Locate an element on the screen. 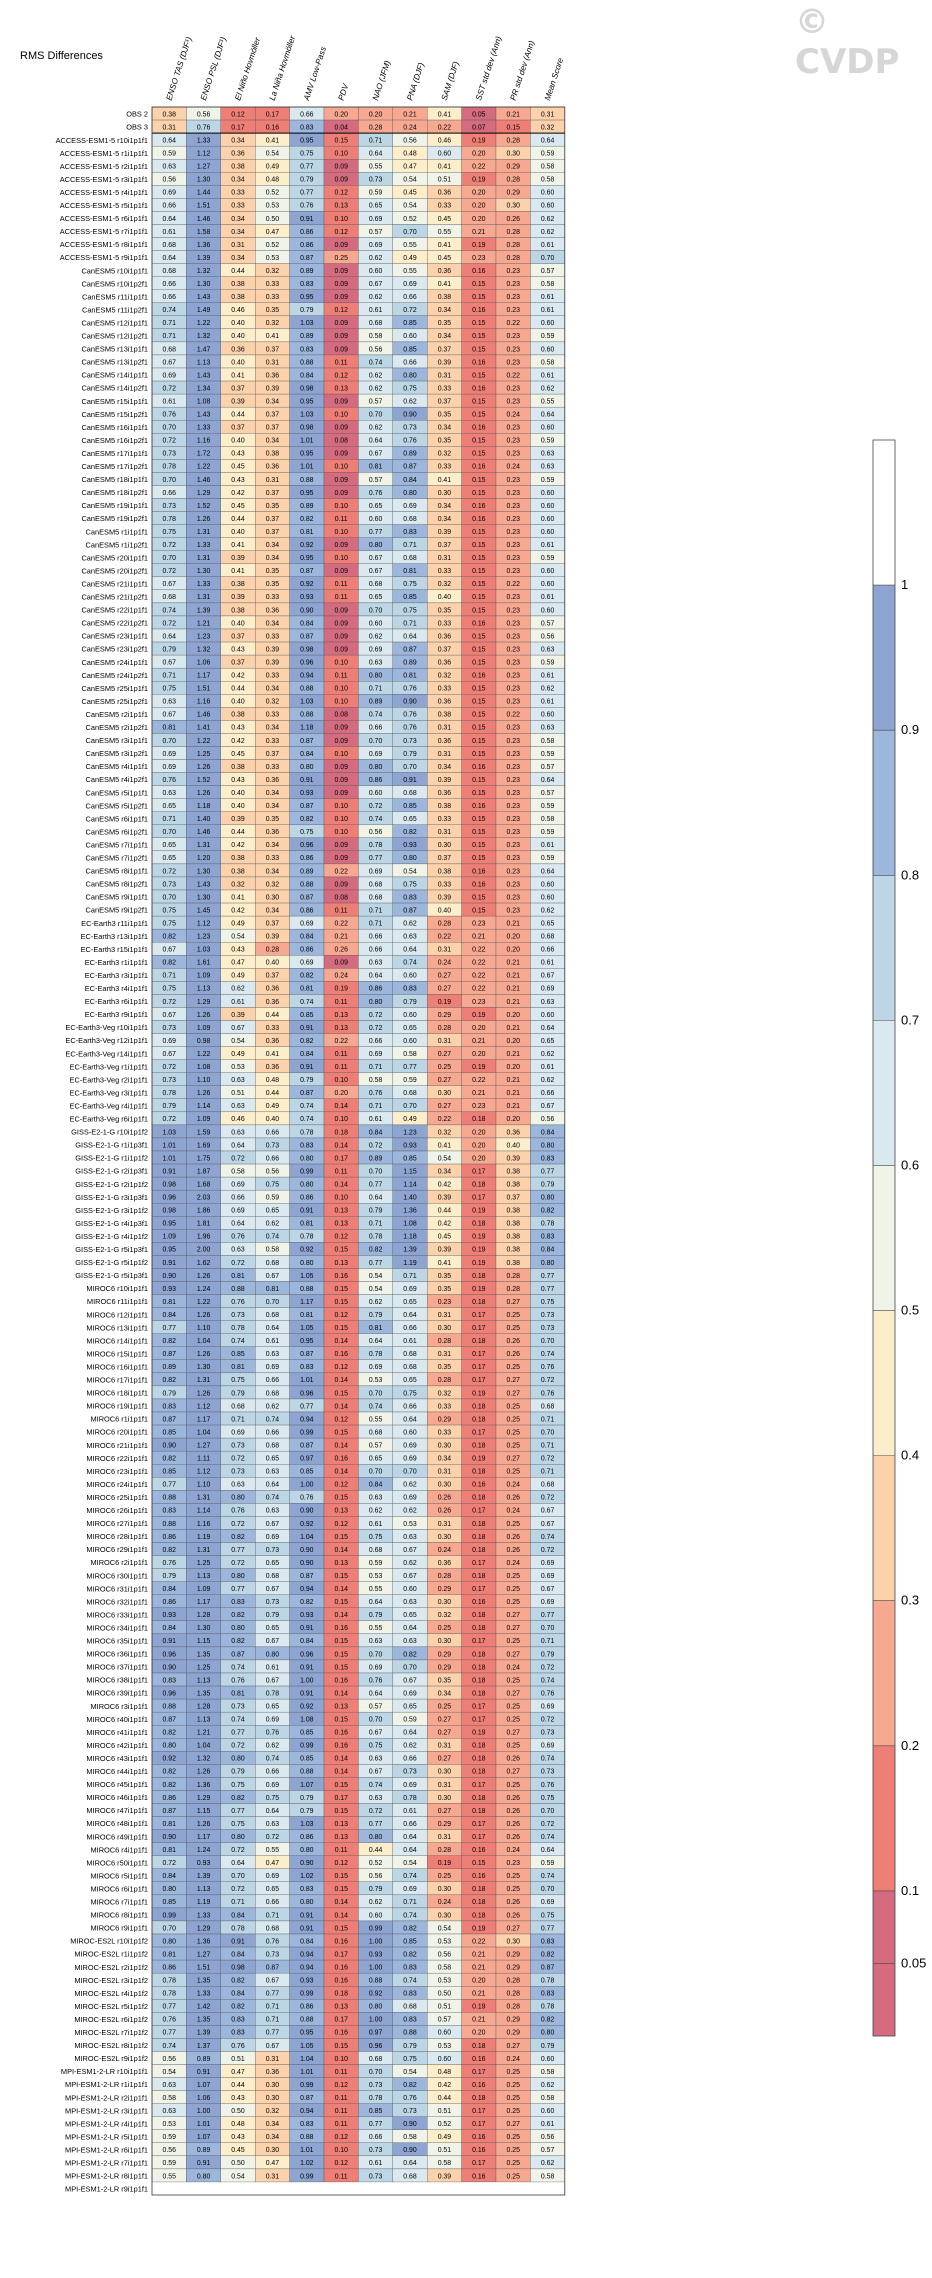 The height and width of the screenshot is (2278, 932). row-label: MIROC6 r9i1p1f1 is located at coordinates (119, 1928).